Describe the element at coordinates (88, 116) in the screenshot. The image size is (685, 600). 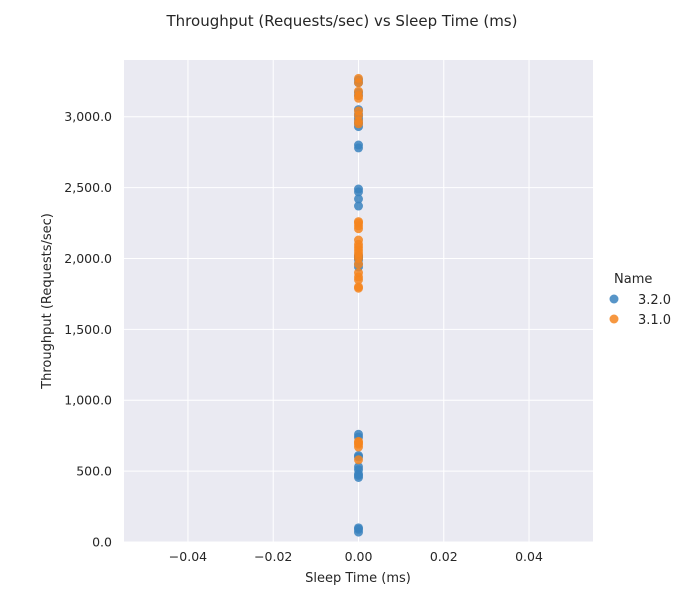
I see `y-tick-label: 3,000.0` at that location.